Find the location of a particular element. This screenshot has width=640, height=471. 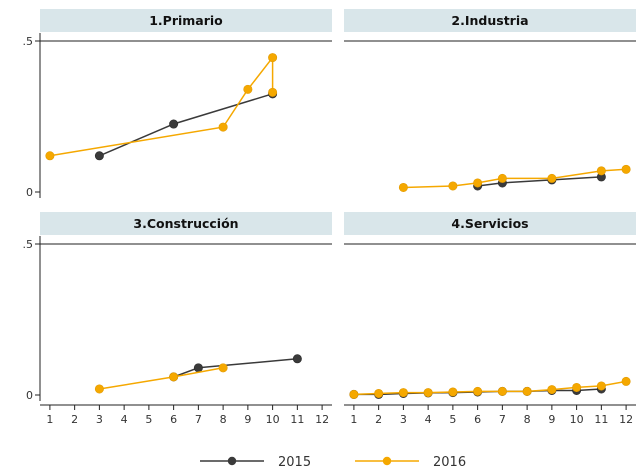

legend-marker-2016 is located at coordinates (387, 461).